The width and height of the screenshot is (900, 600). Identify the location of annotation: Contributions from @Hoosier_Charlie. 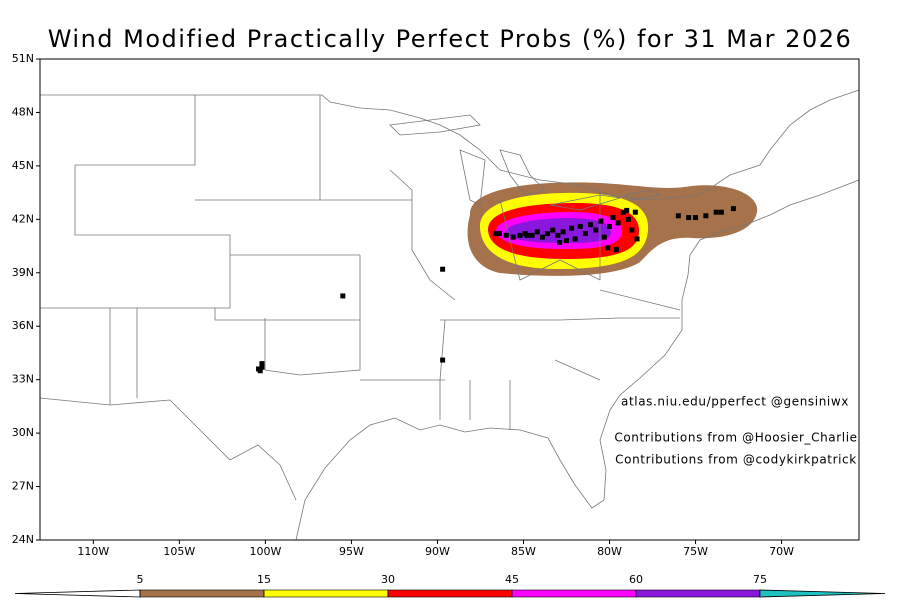
(735, 438).